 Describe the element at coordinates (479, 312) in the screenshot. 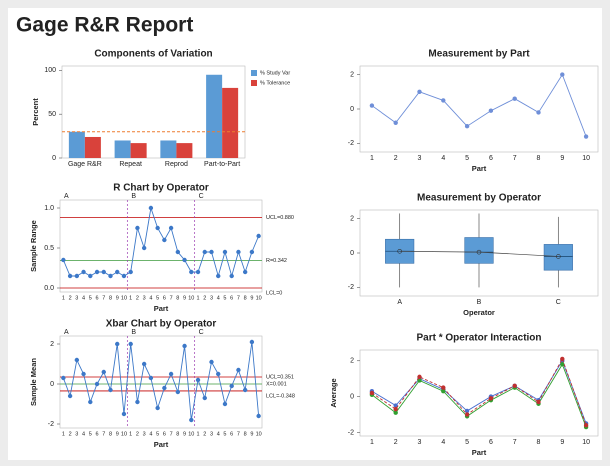

I see `x-axis-label: Operator` at that location.